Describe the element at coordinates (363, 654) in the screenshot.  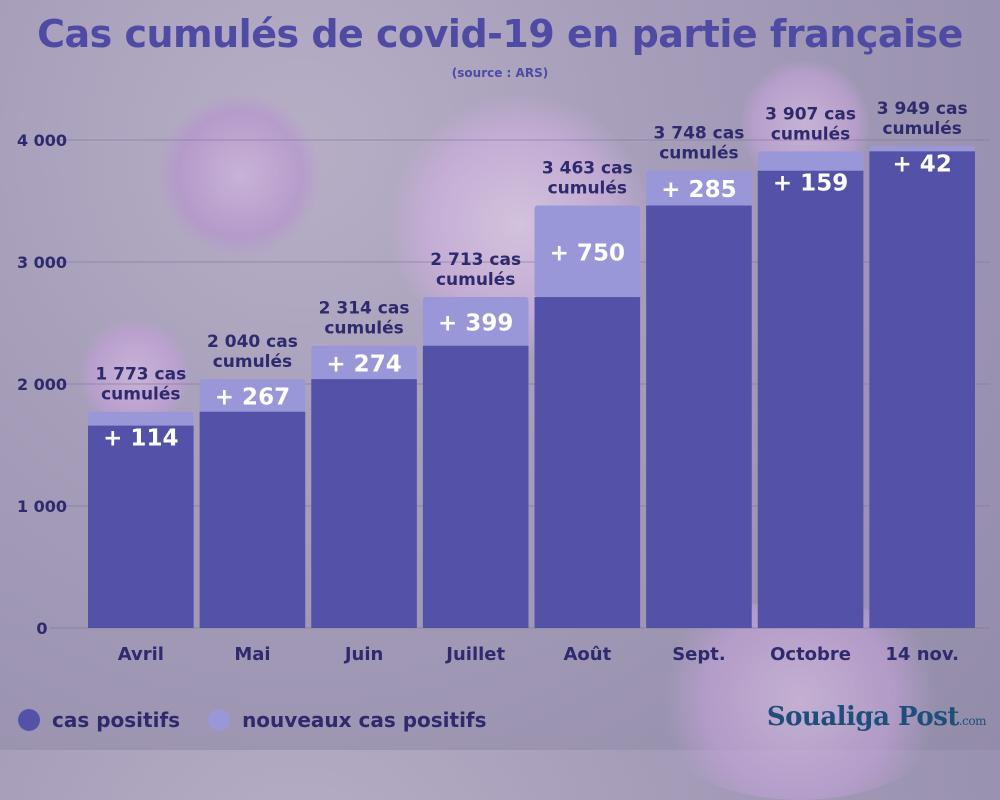
I see `x-tick-label: Juin` at that location.